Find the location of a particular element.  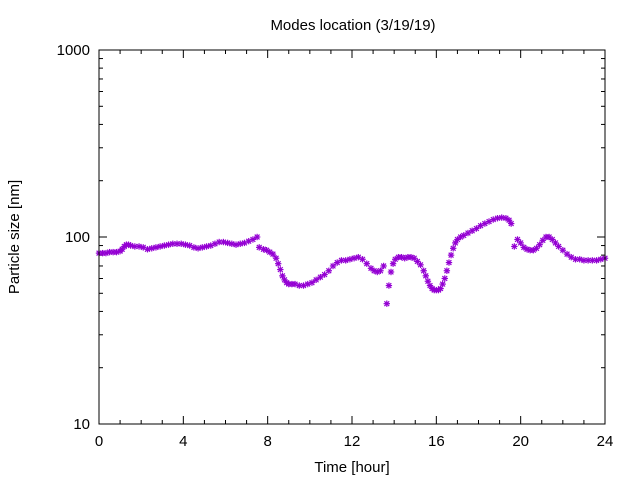

x-tick-label: 12 is located at coordinates (352, 441).